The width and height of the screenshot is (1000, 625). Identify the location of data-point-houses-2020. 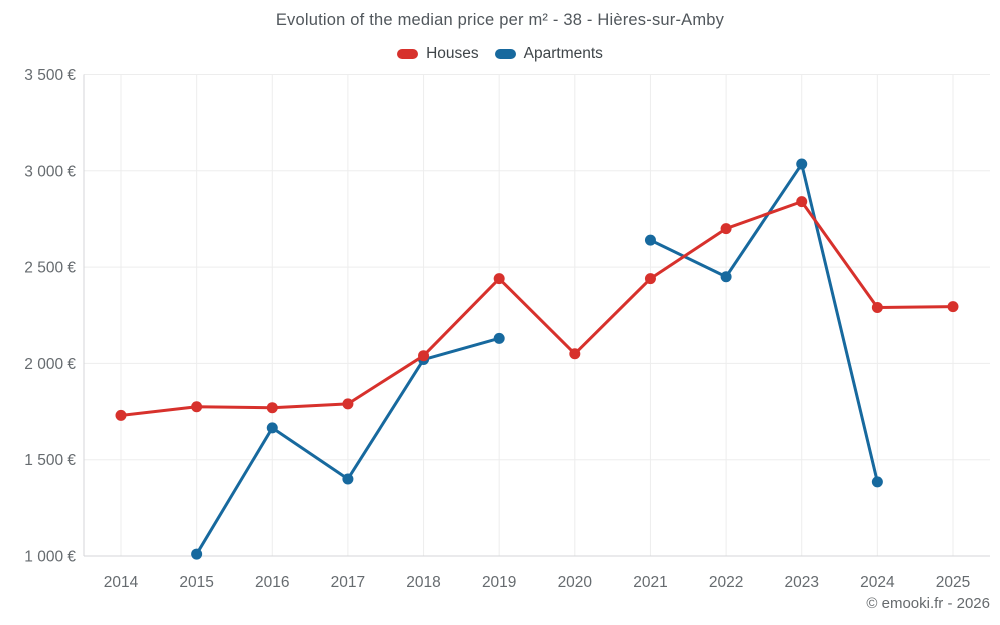
(575, 354).